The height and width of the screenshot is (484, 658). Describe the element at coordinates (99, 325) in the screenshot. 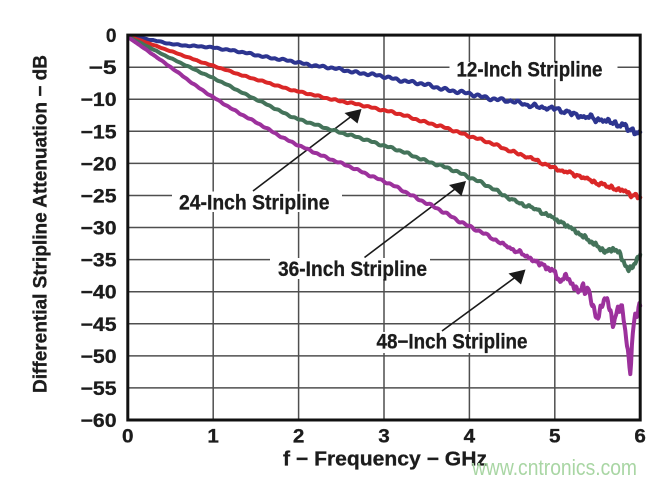

I see `svg-text: −45` at that location.